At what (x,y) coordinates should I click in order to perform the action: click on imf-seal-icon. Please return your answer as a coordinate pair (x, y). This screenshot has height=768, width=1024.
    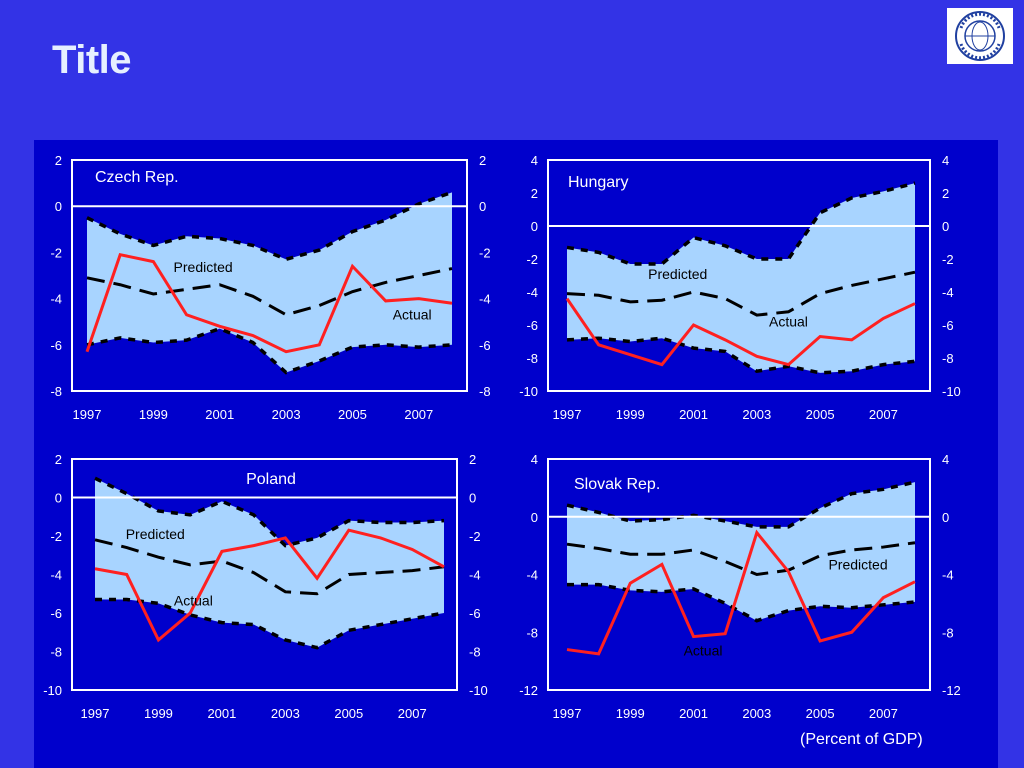
    Looking at the image, I should click on (980, 36).